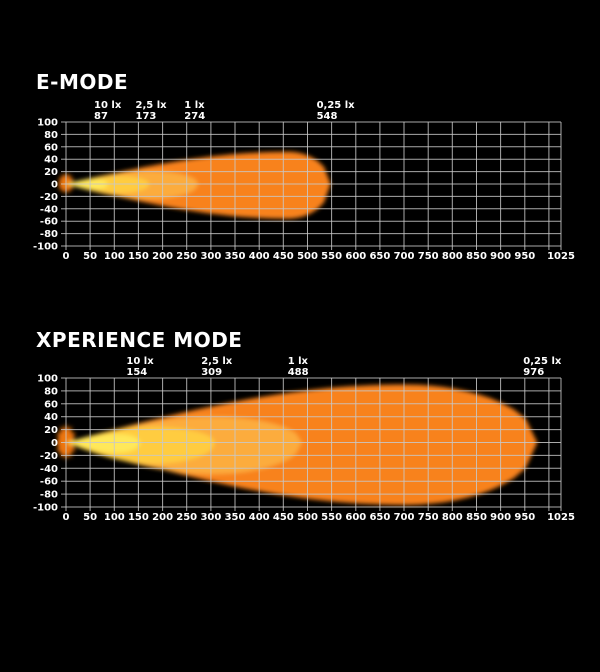  What do you see at coordinates (146, 116) in the screenshot?
I see `lux-distance: 173` at bounding box center [146, 116].